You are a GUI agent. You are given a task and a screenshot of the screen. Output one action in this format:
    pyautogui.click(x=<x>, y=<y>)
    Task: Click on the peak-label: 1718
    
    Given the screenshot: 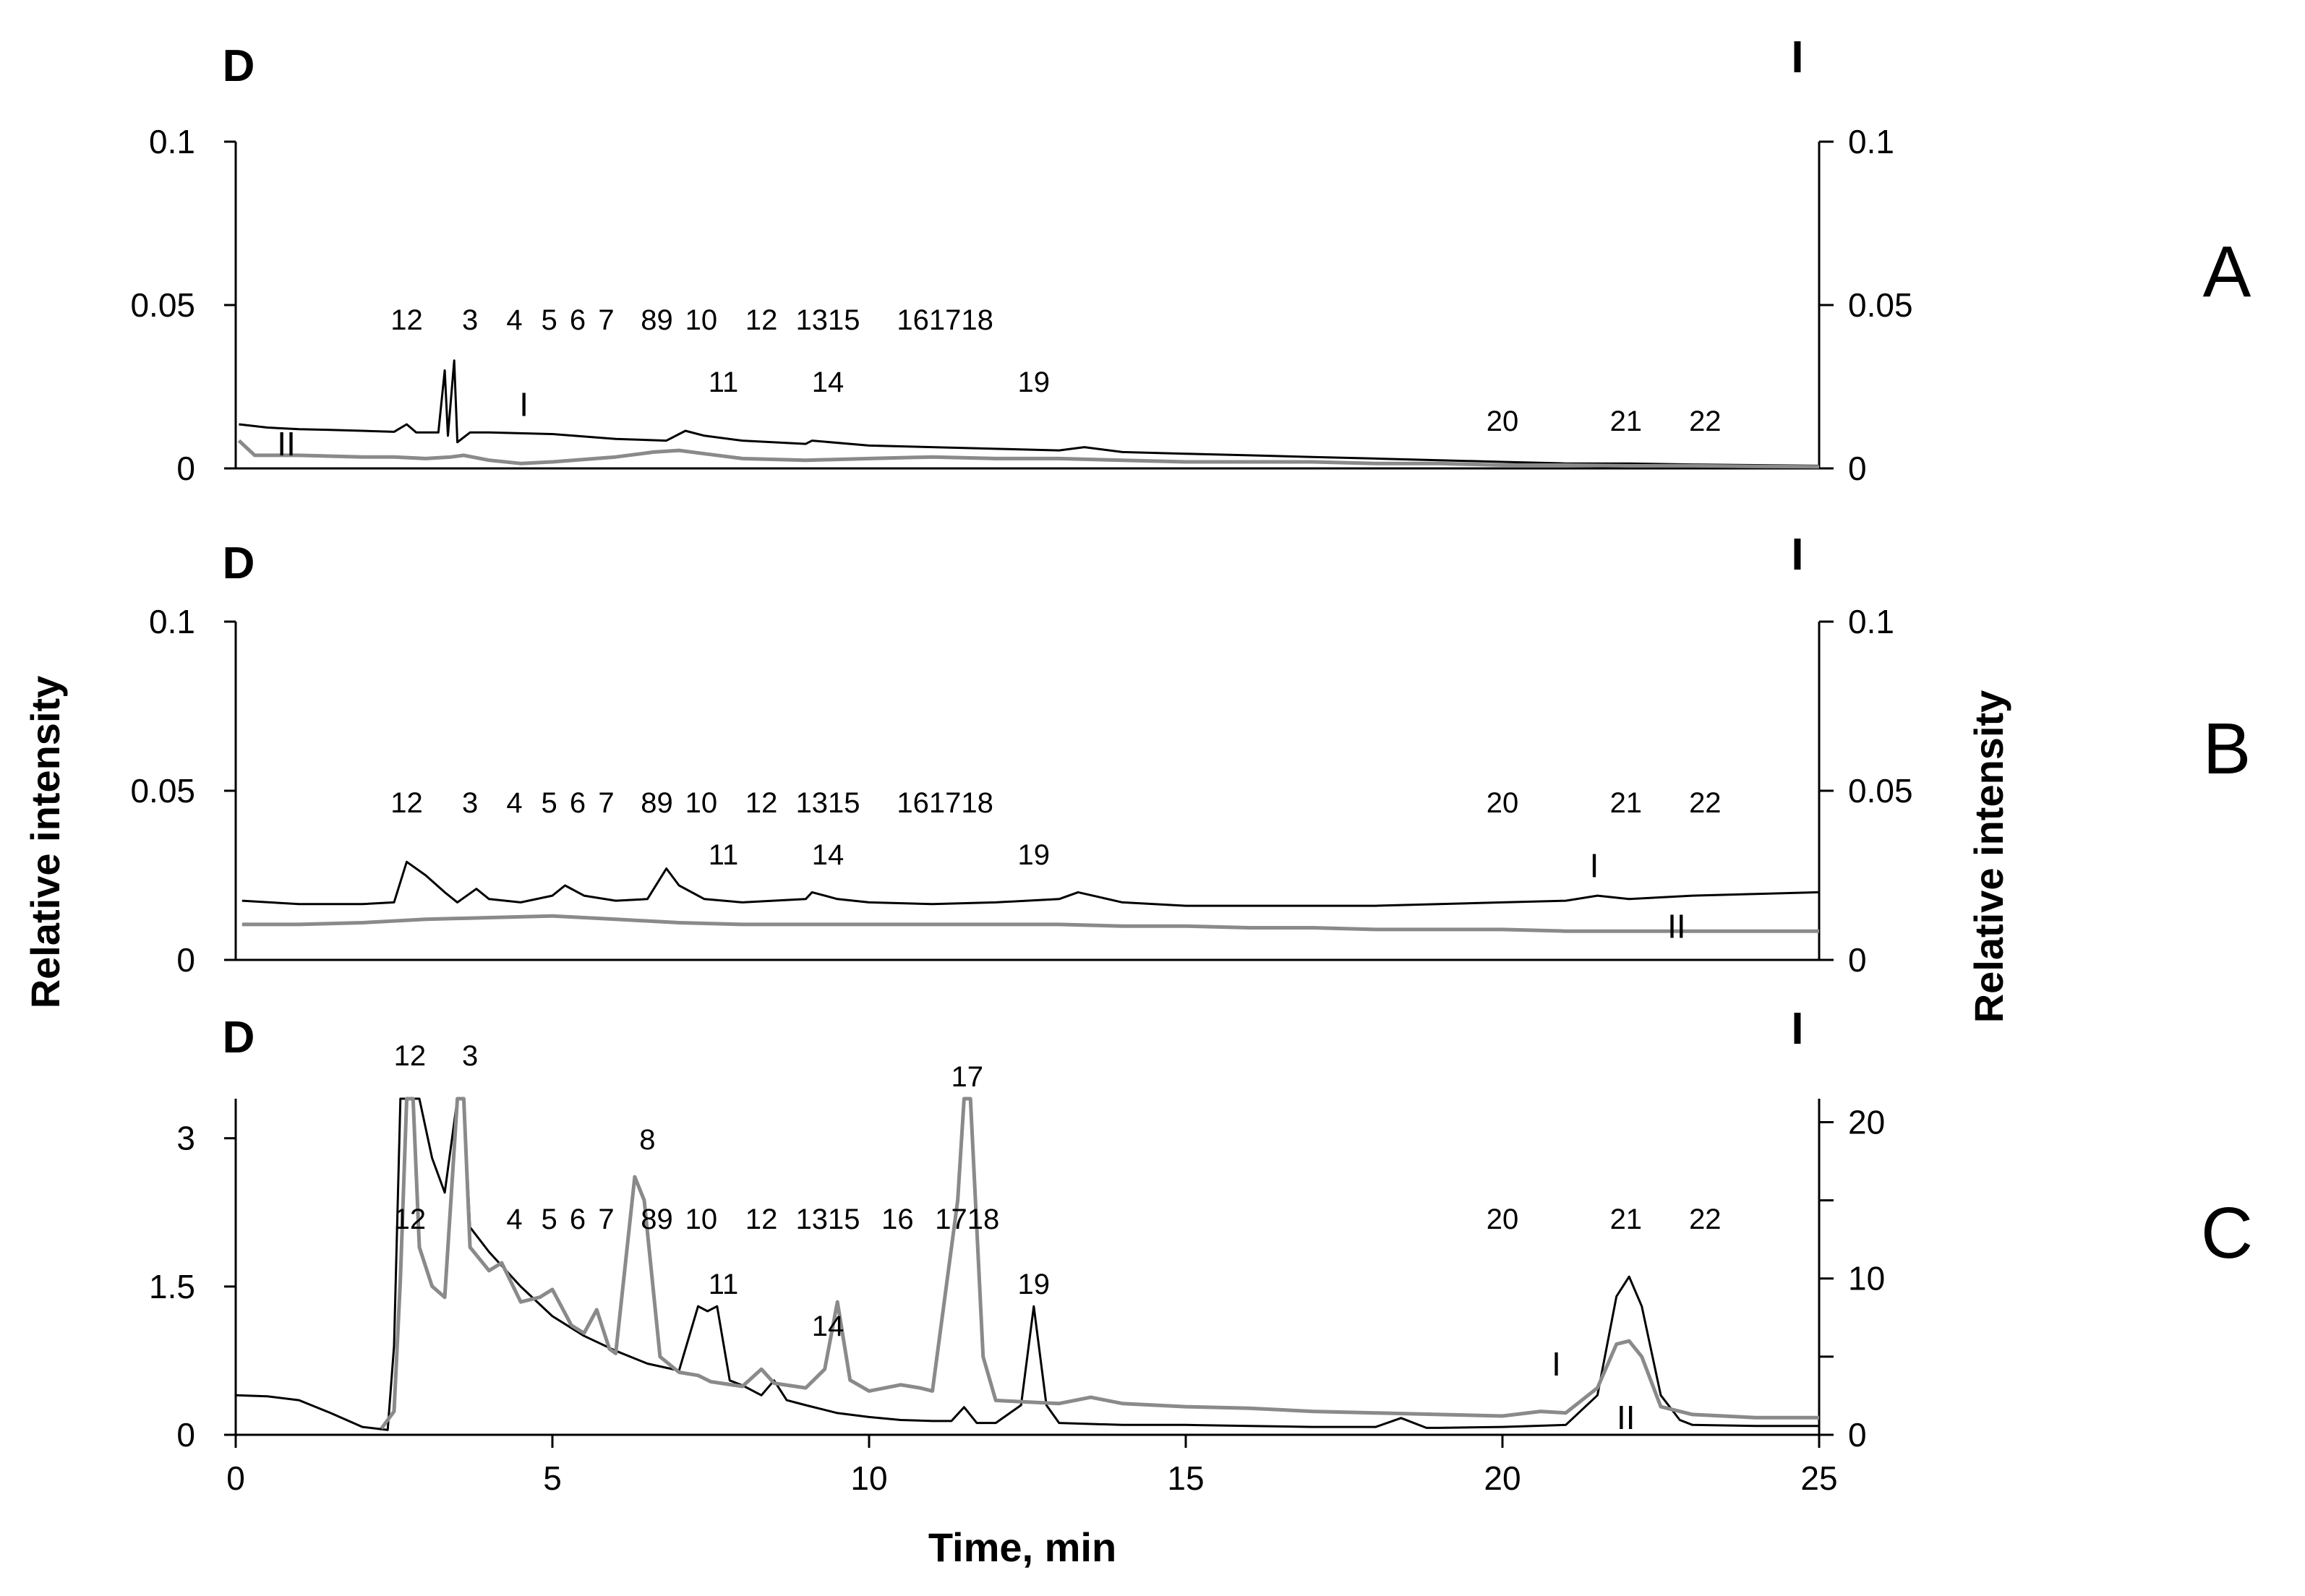 What is the action you would take?
    pyautogui.click(x=967, y=1219)
    